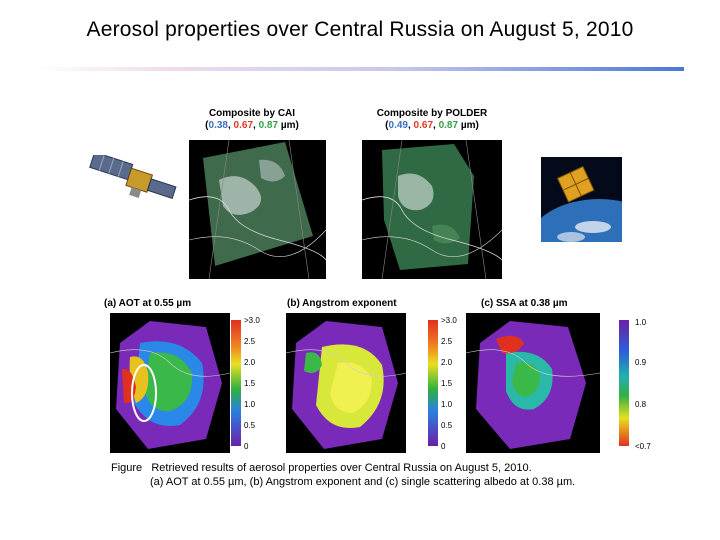 This screenshot has width=720, height=540. I want to click on aot-map, so click(170, 383).